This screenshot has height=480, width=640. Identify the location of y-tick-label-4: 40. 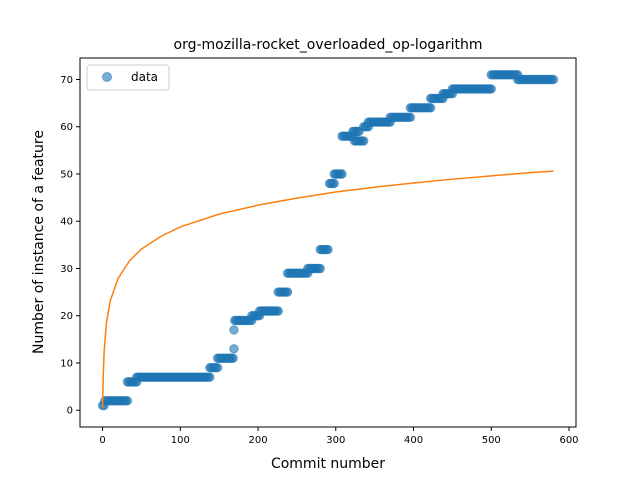
(66, 222).